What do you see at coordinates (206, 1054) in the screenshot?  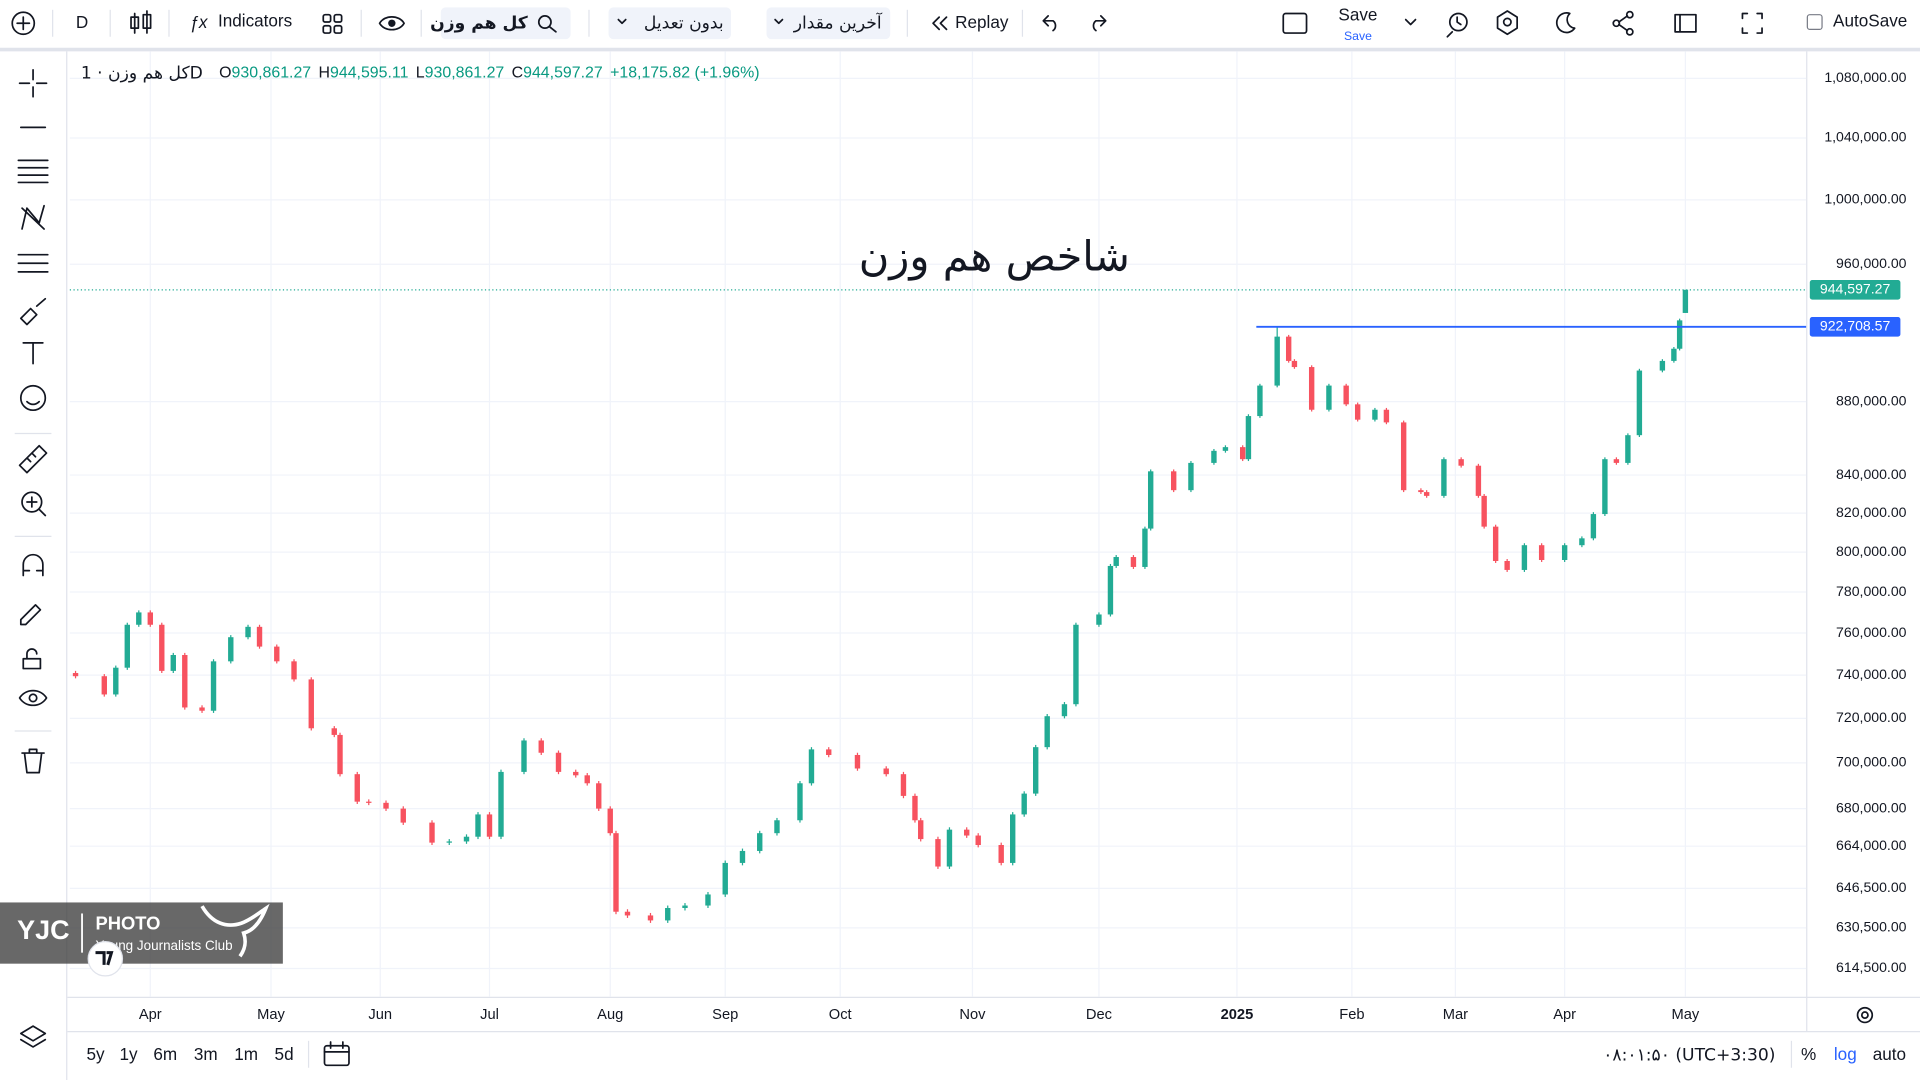 I see `range-button: 3m` at bounding box center [206, 1054].